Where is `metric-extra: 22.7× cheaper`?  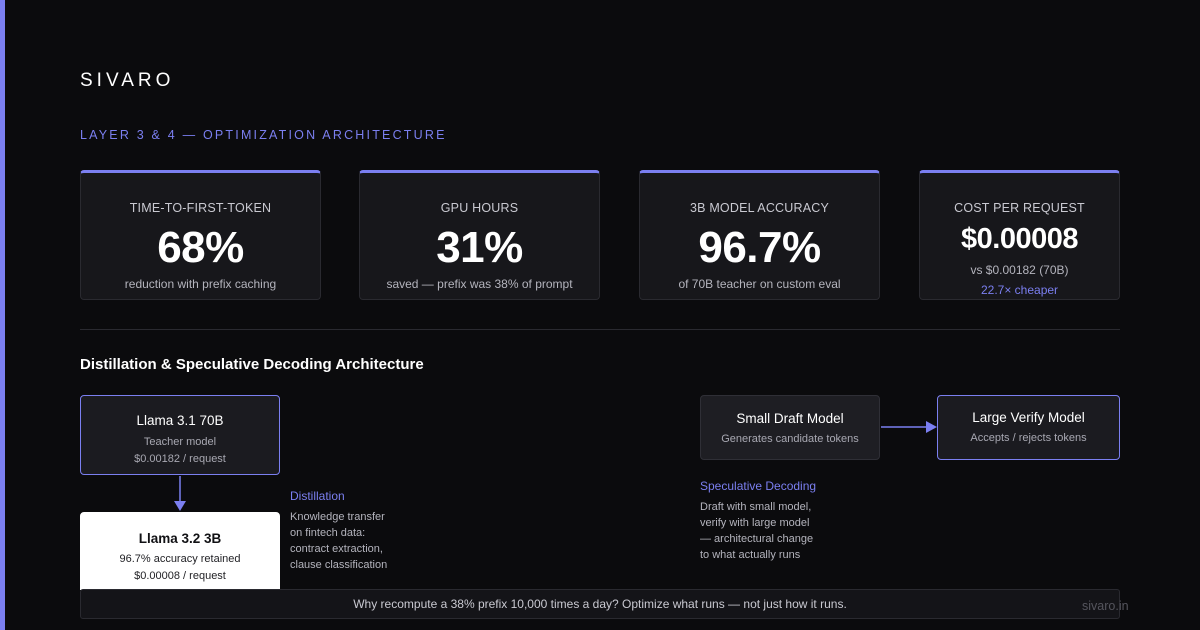 metric-extra: 22.7× cheaper is located at coordinates (1019, 290).